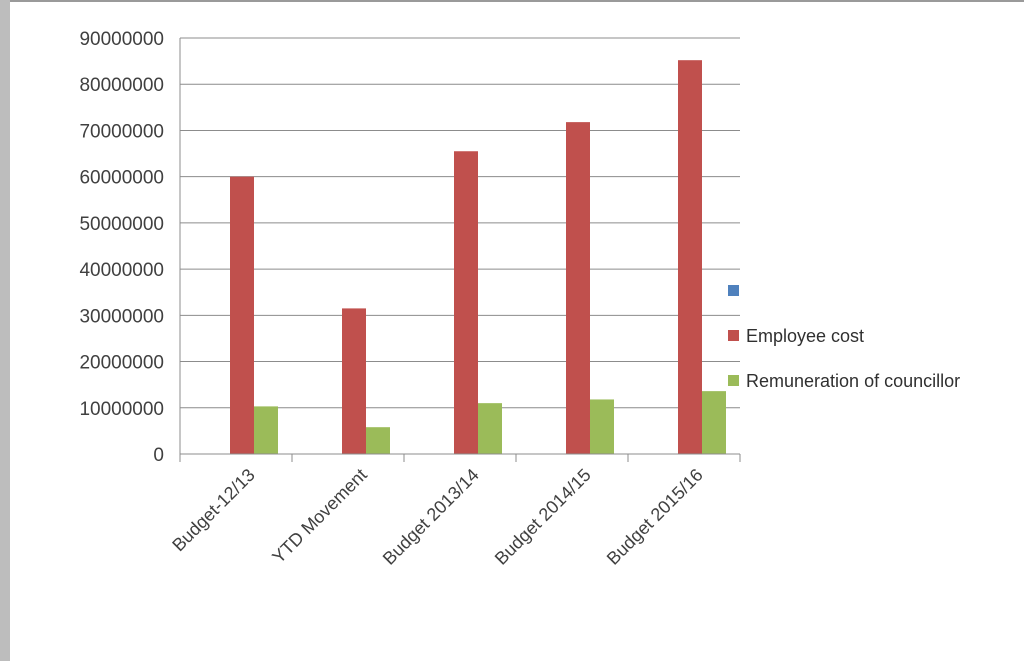 This screenshot has height=661, width=1024. Describe the element at coordinates (158, 455) in the screenshot. I see `y-tick-label: 0` at that location.